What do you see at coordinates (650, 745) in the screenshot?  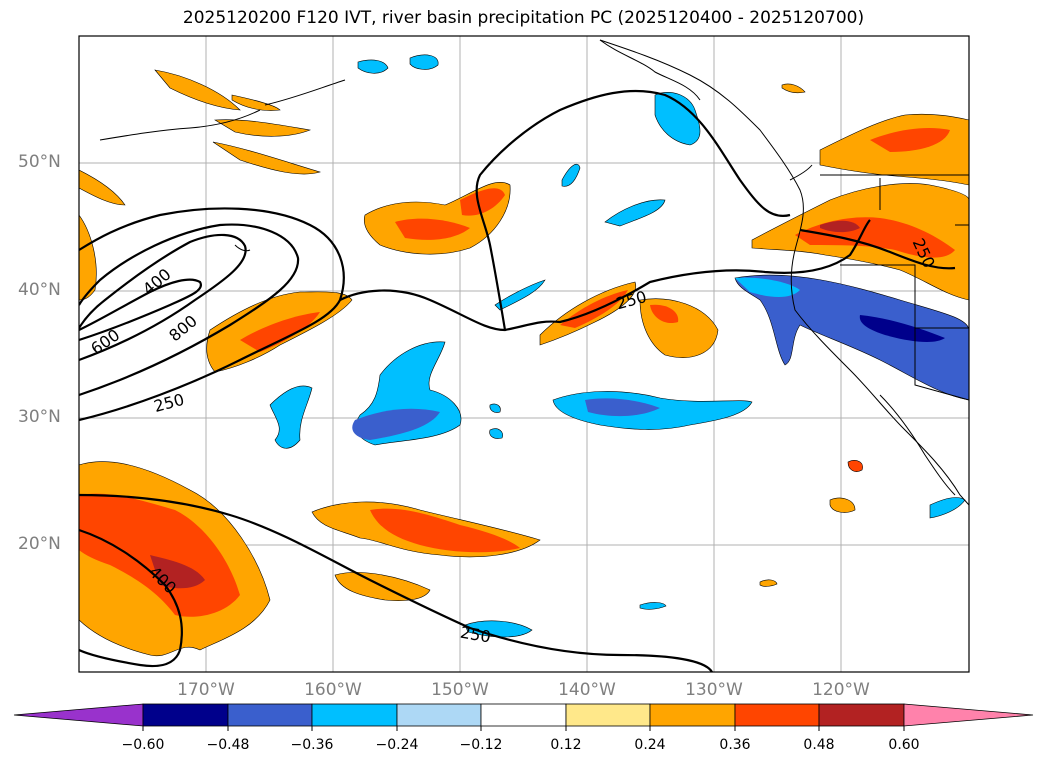 I see `colorbar-tick: 0.24` at bounding box center [650, 745].